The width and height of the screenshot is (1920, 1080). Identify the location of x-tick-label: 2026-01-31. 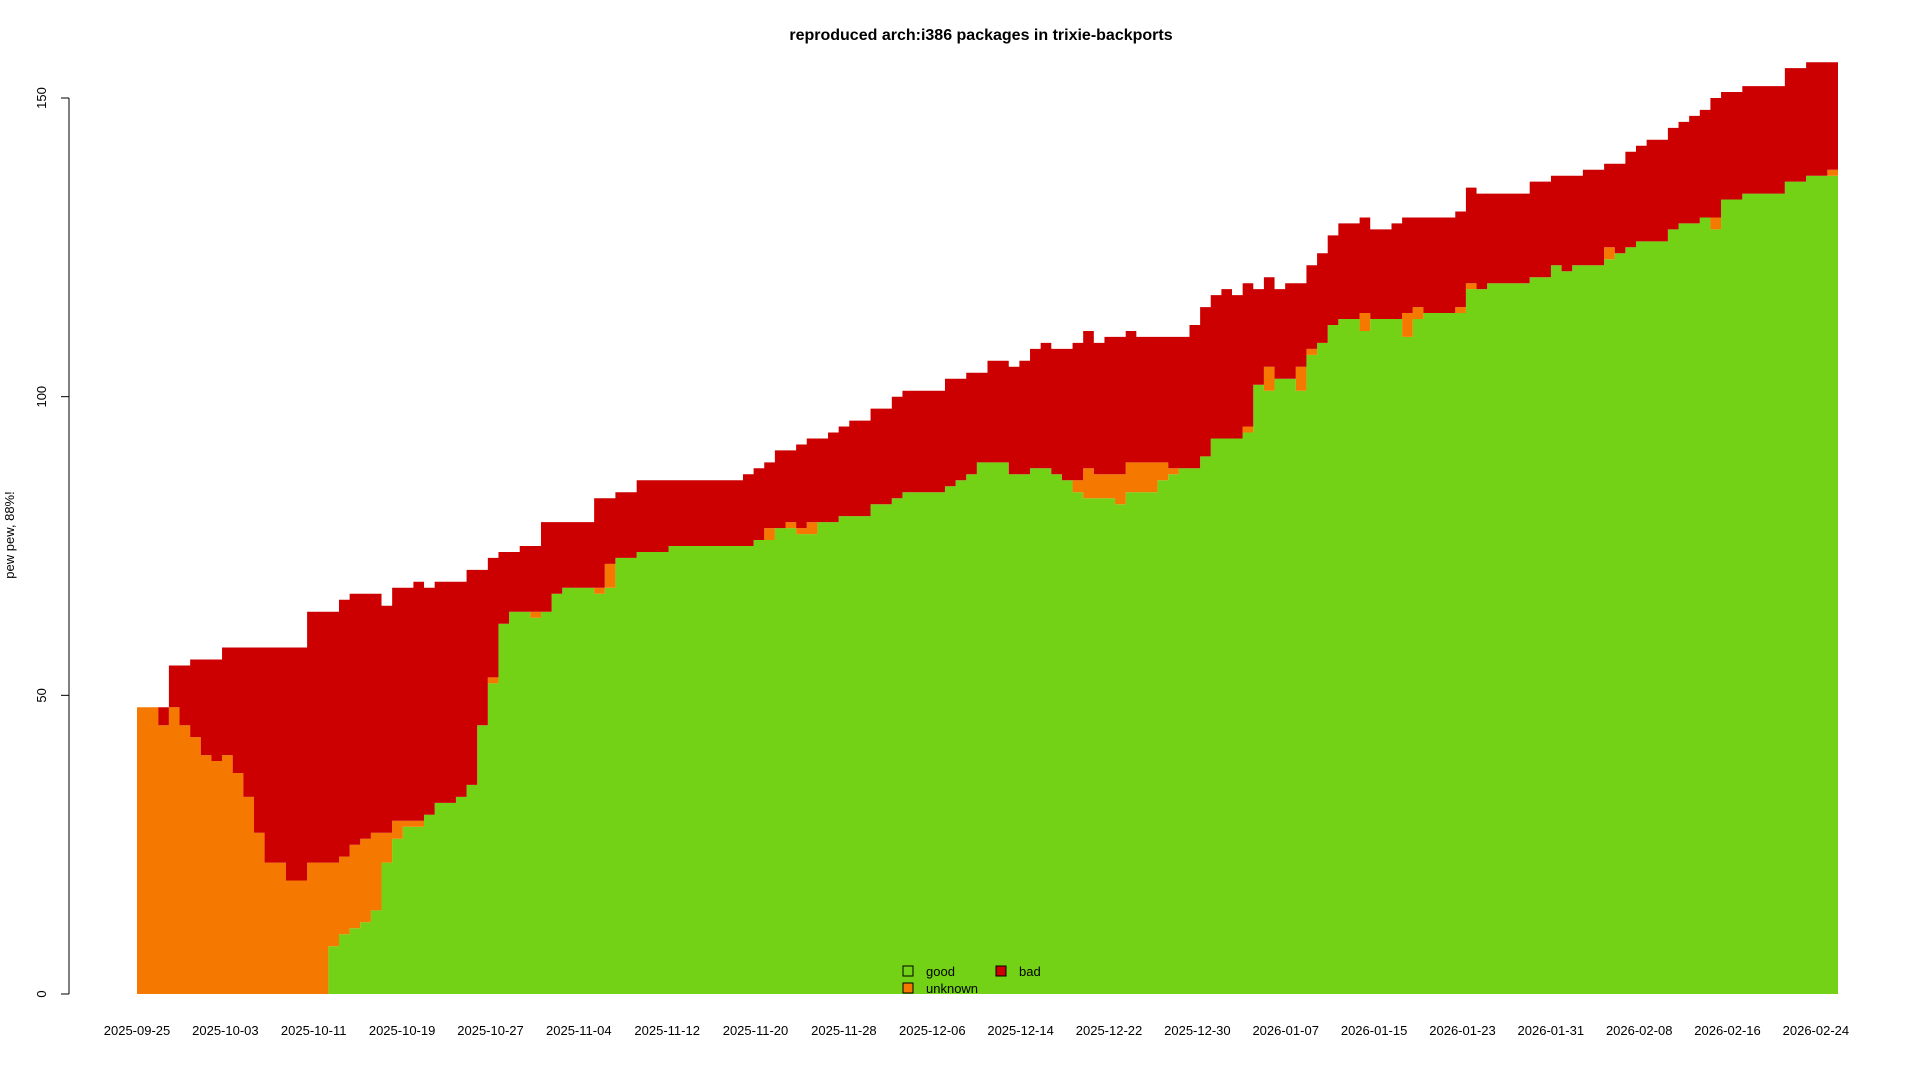
(1551, 1030).